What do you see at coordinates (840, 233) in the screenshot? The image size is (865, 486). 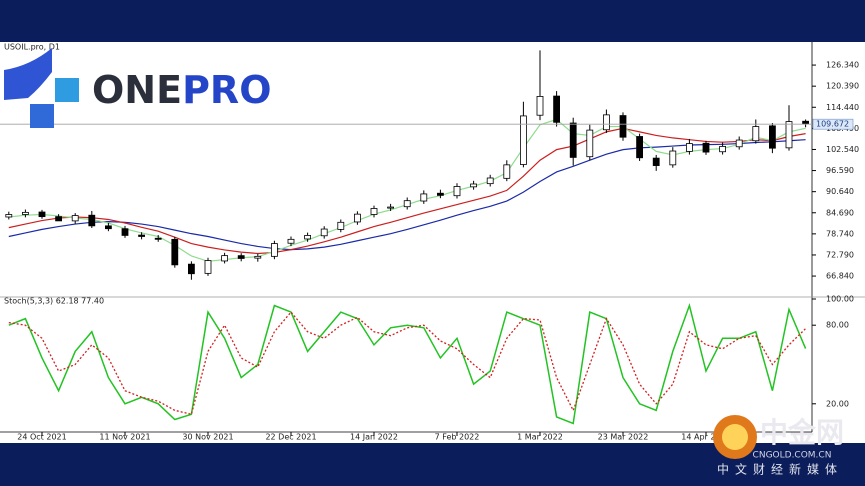 I see `y-tick-label: 78.740` at bounding box center [840, 233].